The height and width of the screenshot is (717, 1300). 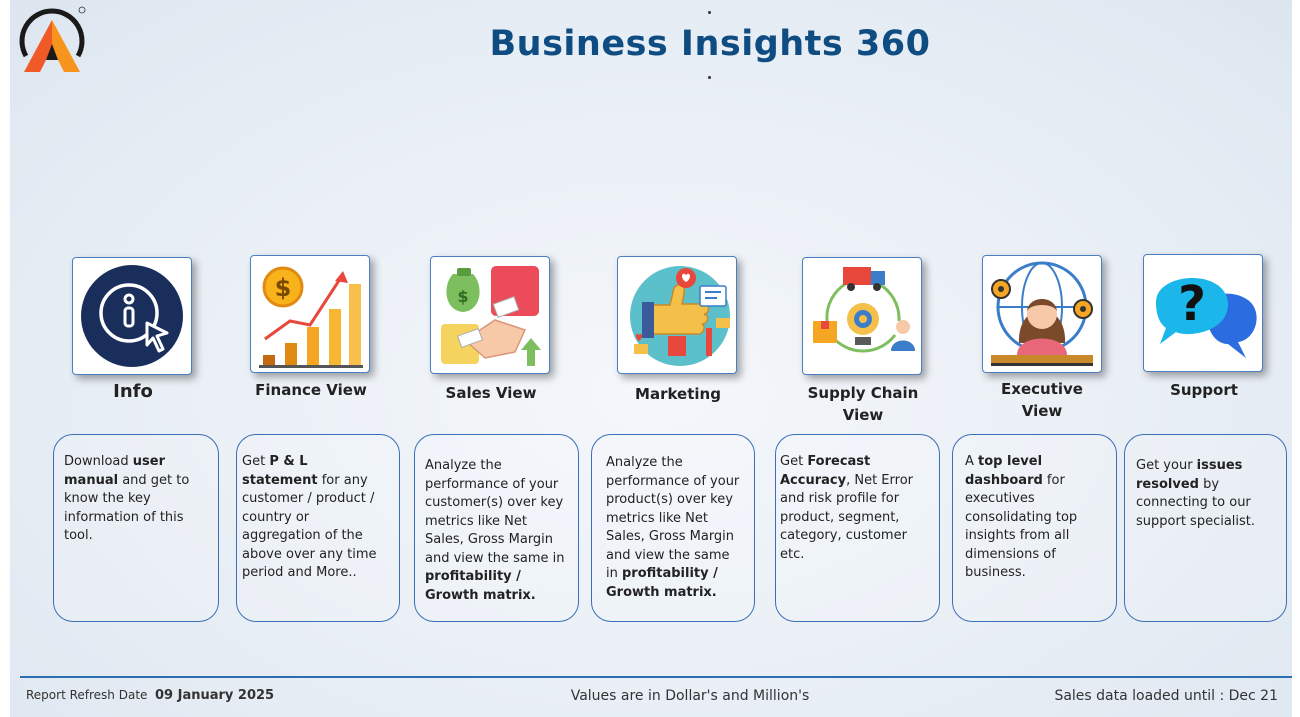 I want to click on supply-chain-icon, so click(x=864, y=310).